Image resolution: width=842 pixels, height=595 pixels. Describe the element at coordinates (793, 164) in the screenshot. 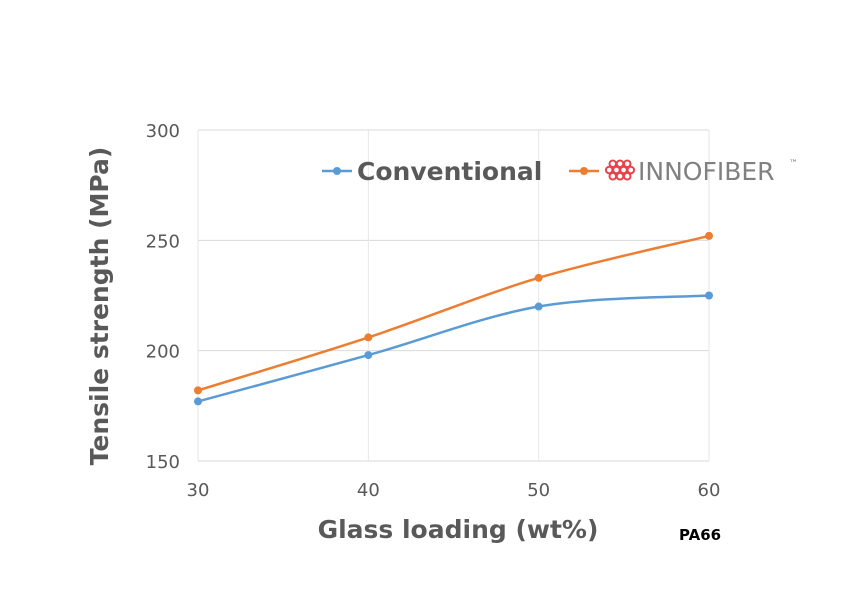

I see `trademark-symbol: ™` at that location.